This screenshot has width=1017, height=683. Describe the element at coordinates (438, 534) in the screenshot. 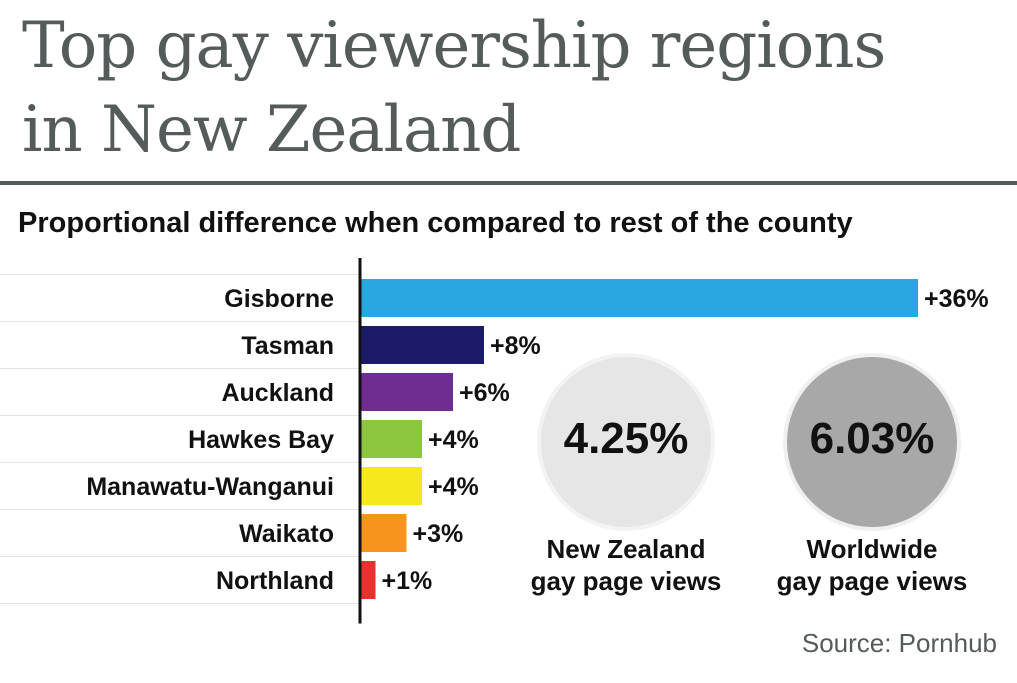

I see `value-label: +3%` at that location.